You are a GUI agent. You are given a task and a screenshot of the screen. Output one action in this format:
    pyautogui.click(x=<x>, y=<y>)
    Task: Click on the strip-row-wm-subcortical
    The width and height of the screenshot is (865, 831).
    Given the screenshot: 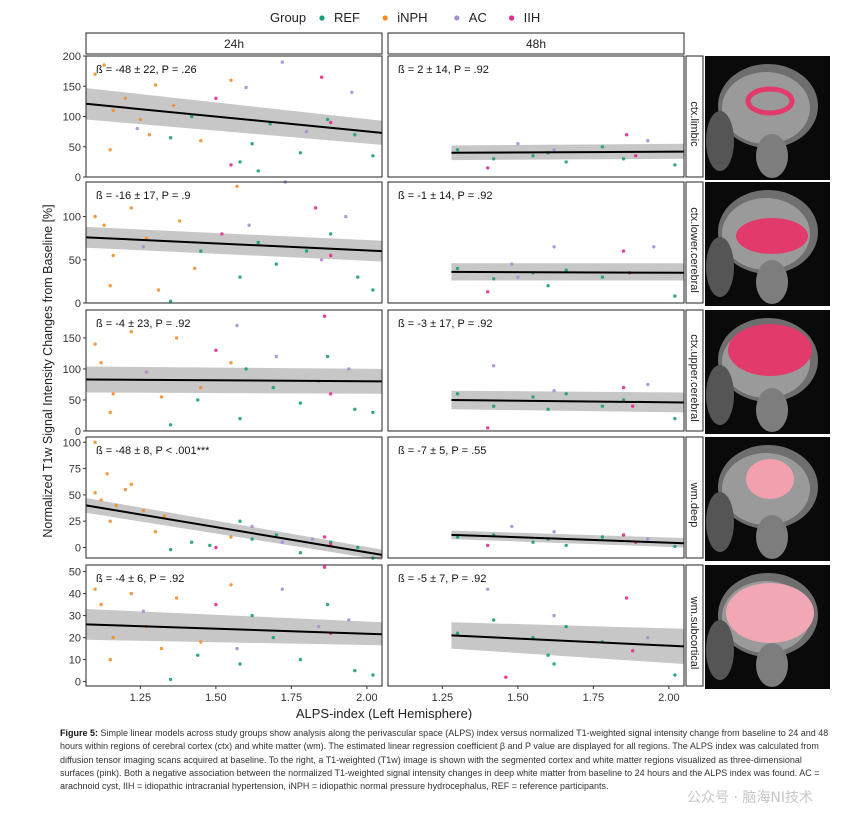 What is the action you would take?
    pyautogui.click(x=694, y=625)
    